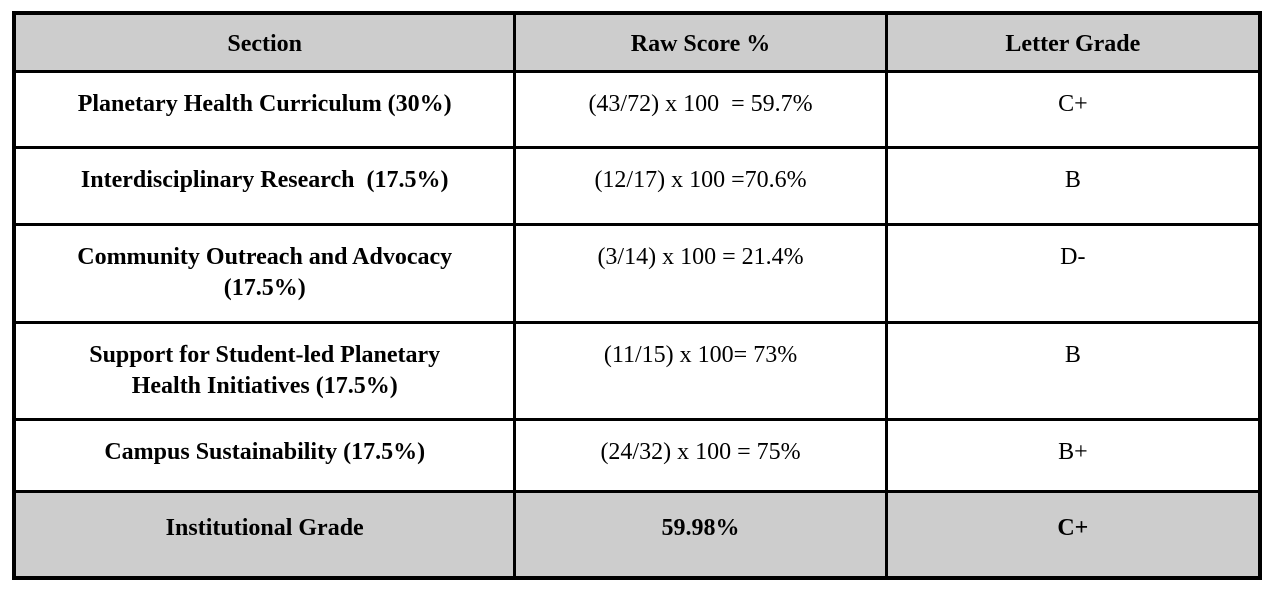 Image resolution: width=1274 pixels, height=612 pixels. What do you see at coordinates (700, 534) in the screenshot?
I see `institutional-grade-score: 59.98%` at bounding box center [700, 534].